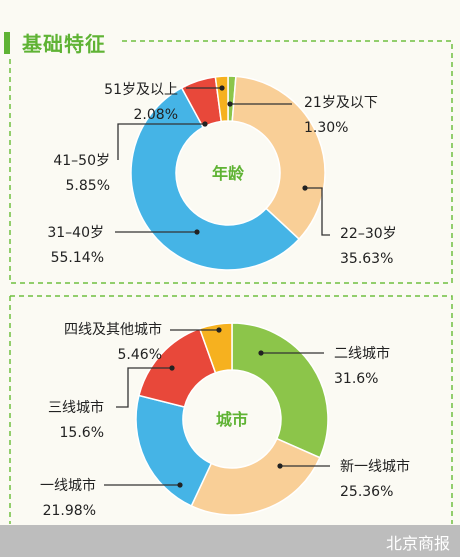 This screenshot has height=557, width=460. I want to click on age-value-label-2: 55.14%, so click(77, 258).